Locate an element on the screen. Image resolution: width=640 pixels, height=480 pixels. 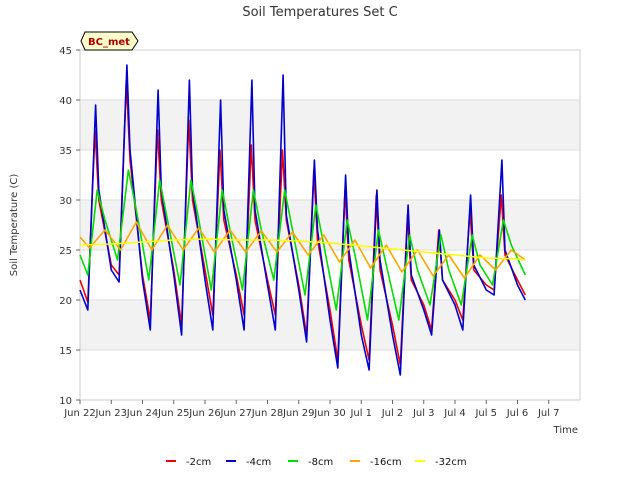
y-tick-label: 25 is located at coordinates (65, 251).